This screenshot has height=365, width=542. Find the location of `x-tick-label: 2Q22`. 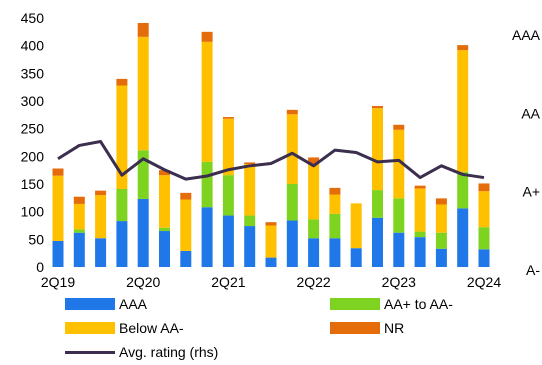

x-tick-label: 2Q22 is located at coordinates (313, 282).